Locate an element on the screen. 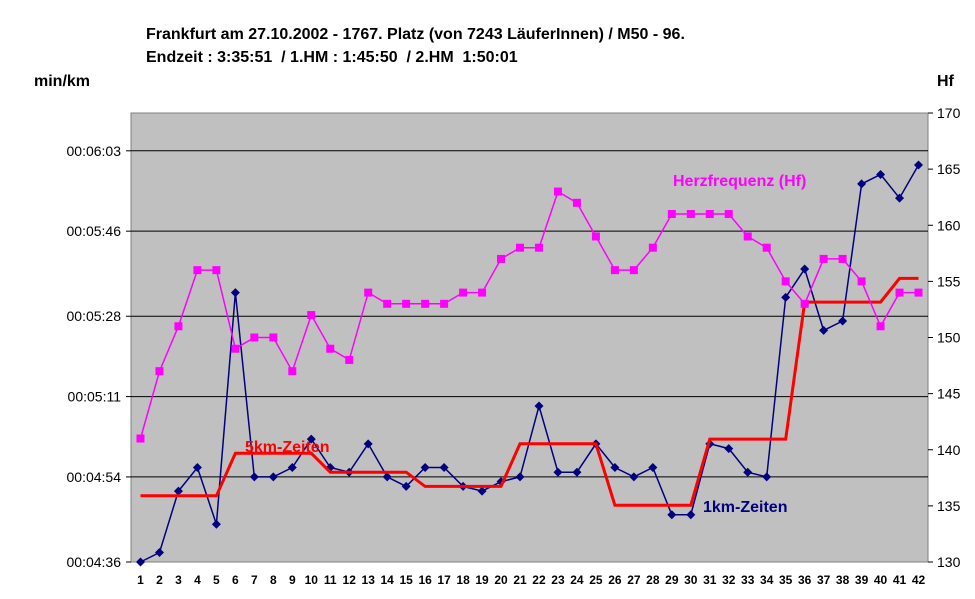 This screenshot has height=599, width=975. x-tick-label: 1 is located at coordinates (140, 580).